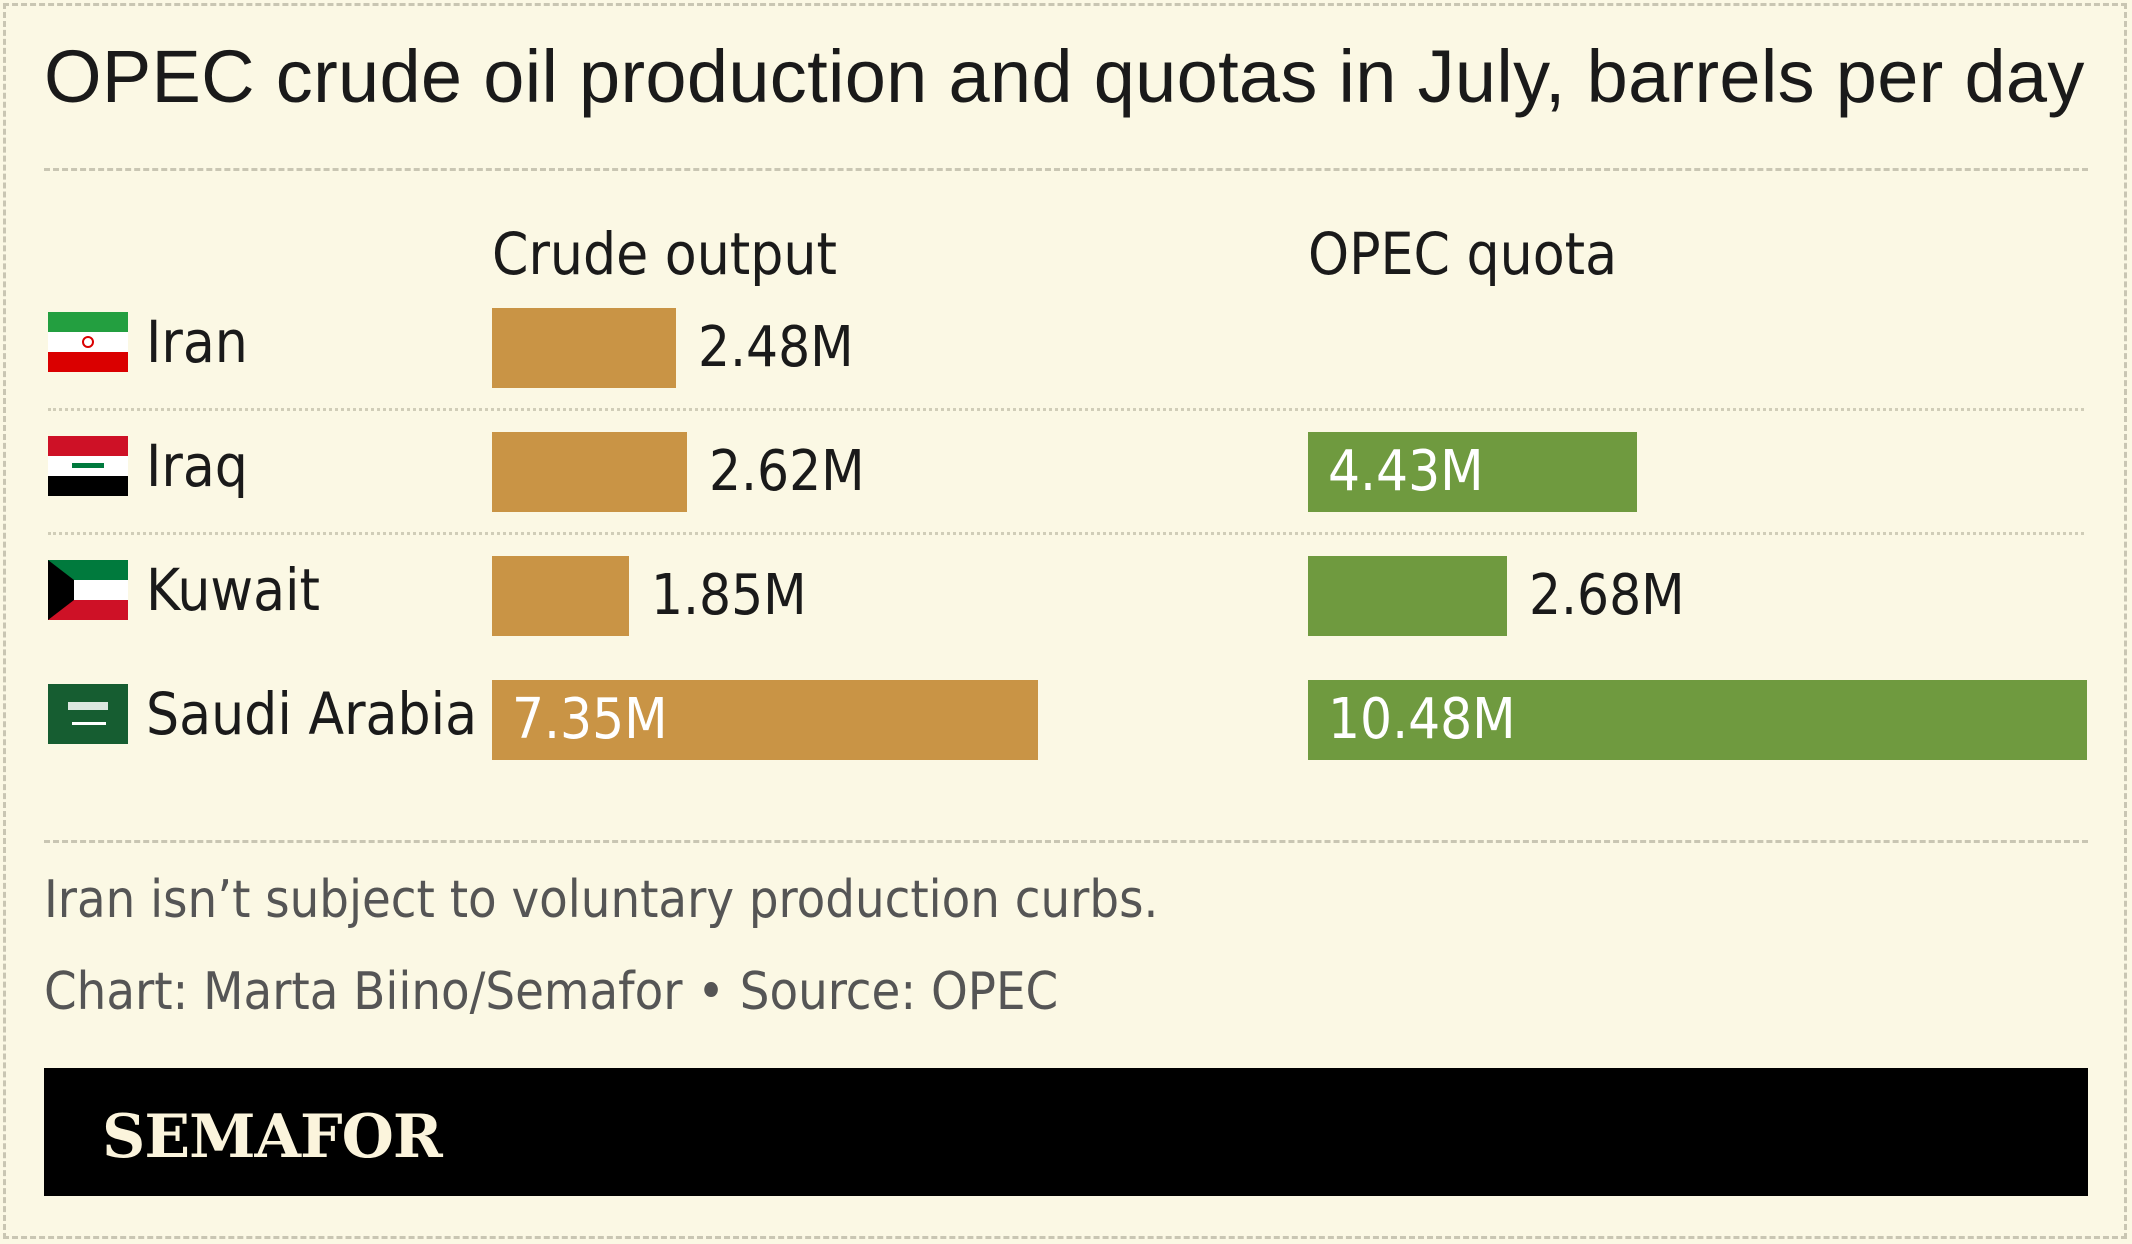 This screenshot has width=2132, height=1244. Describe the element at coordinates (787, 471) in the screenshot. I see `crude-output-value: 2.62M` at that location.